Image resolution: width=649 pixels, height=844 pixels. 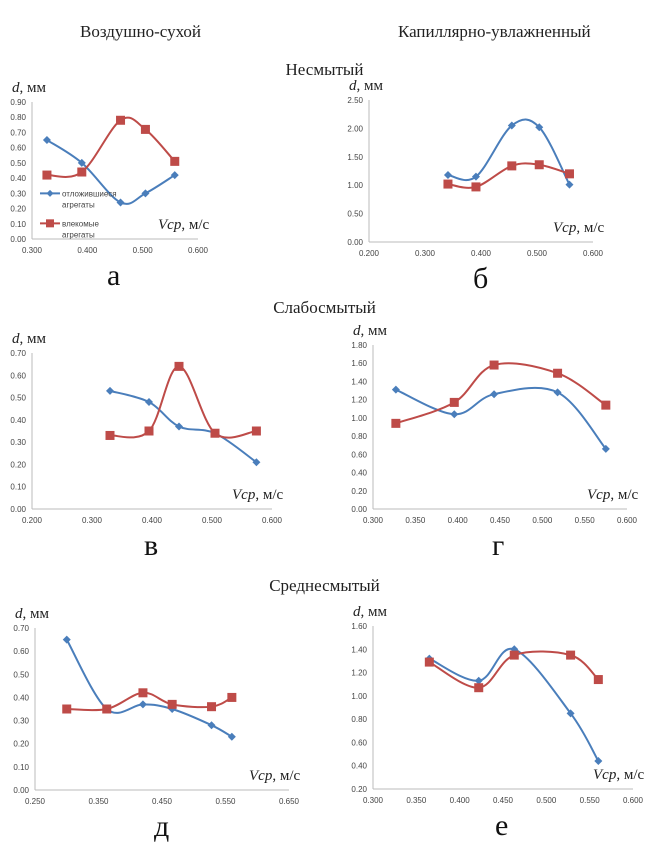 I want to click on x-tick-label: 0.650, so click(x=289, y=801).